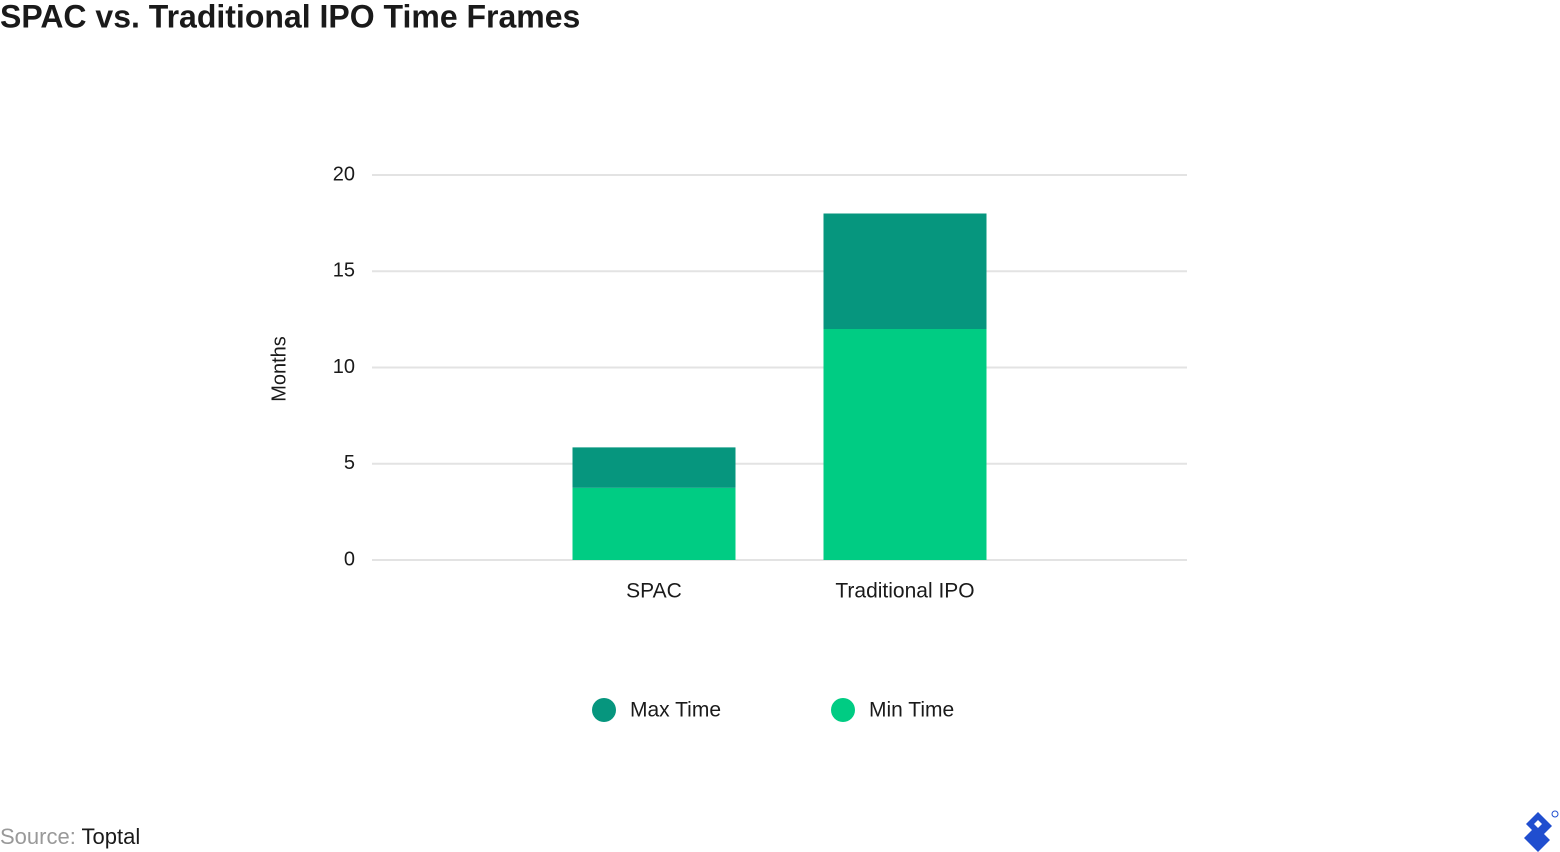 This screenshot has width=1560, height=852. What do you see at coordinates (654, 591) in the screenshot?
I see `x-tick-label: SPAC` at bounding box center [654, 591].